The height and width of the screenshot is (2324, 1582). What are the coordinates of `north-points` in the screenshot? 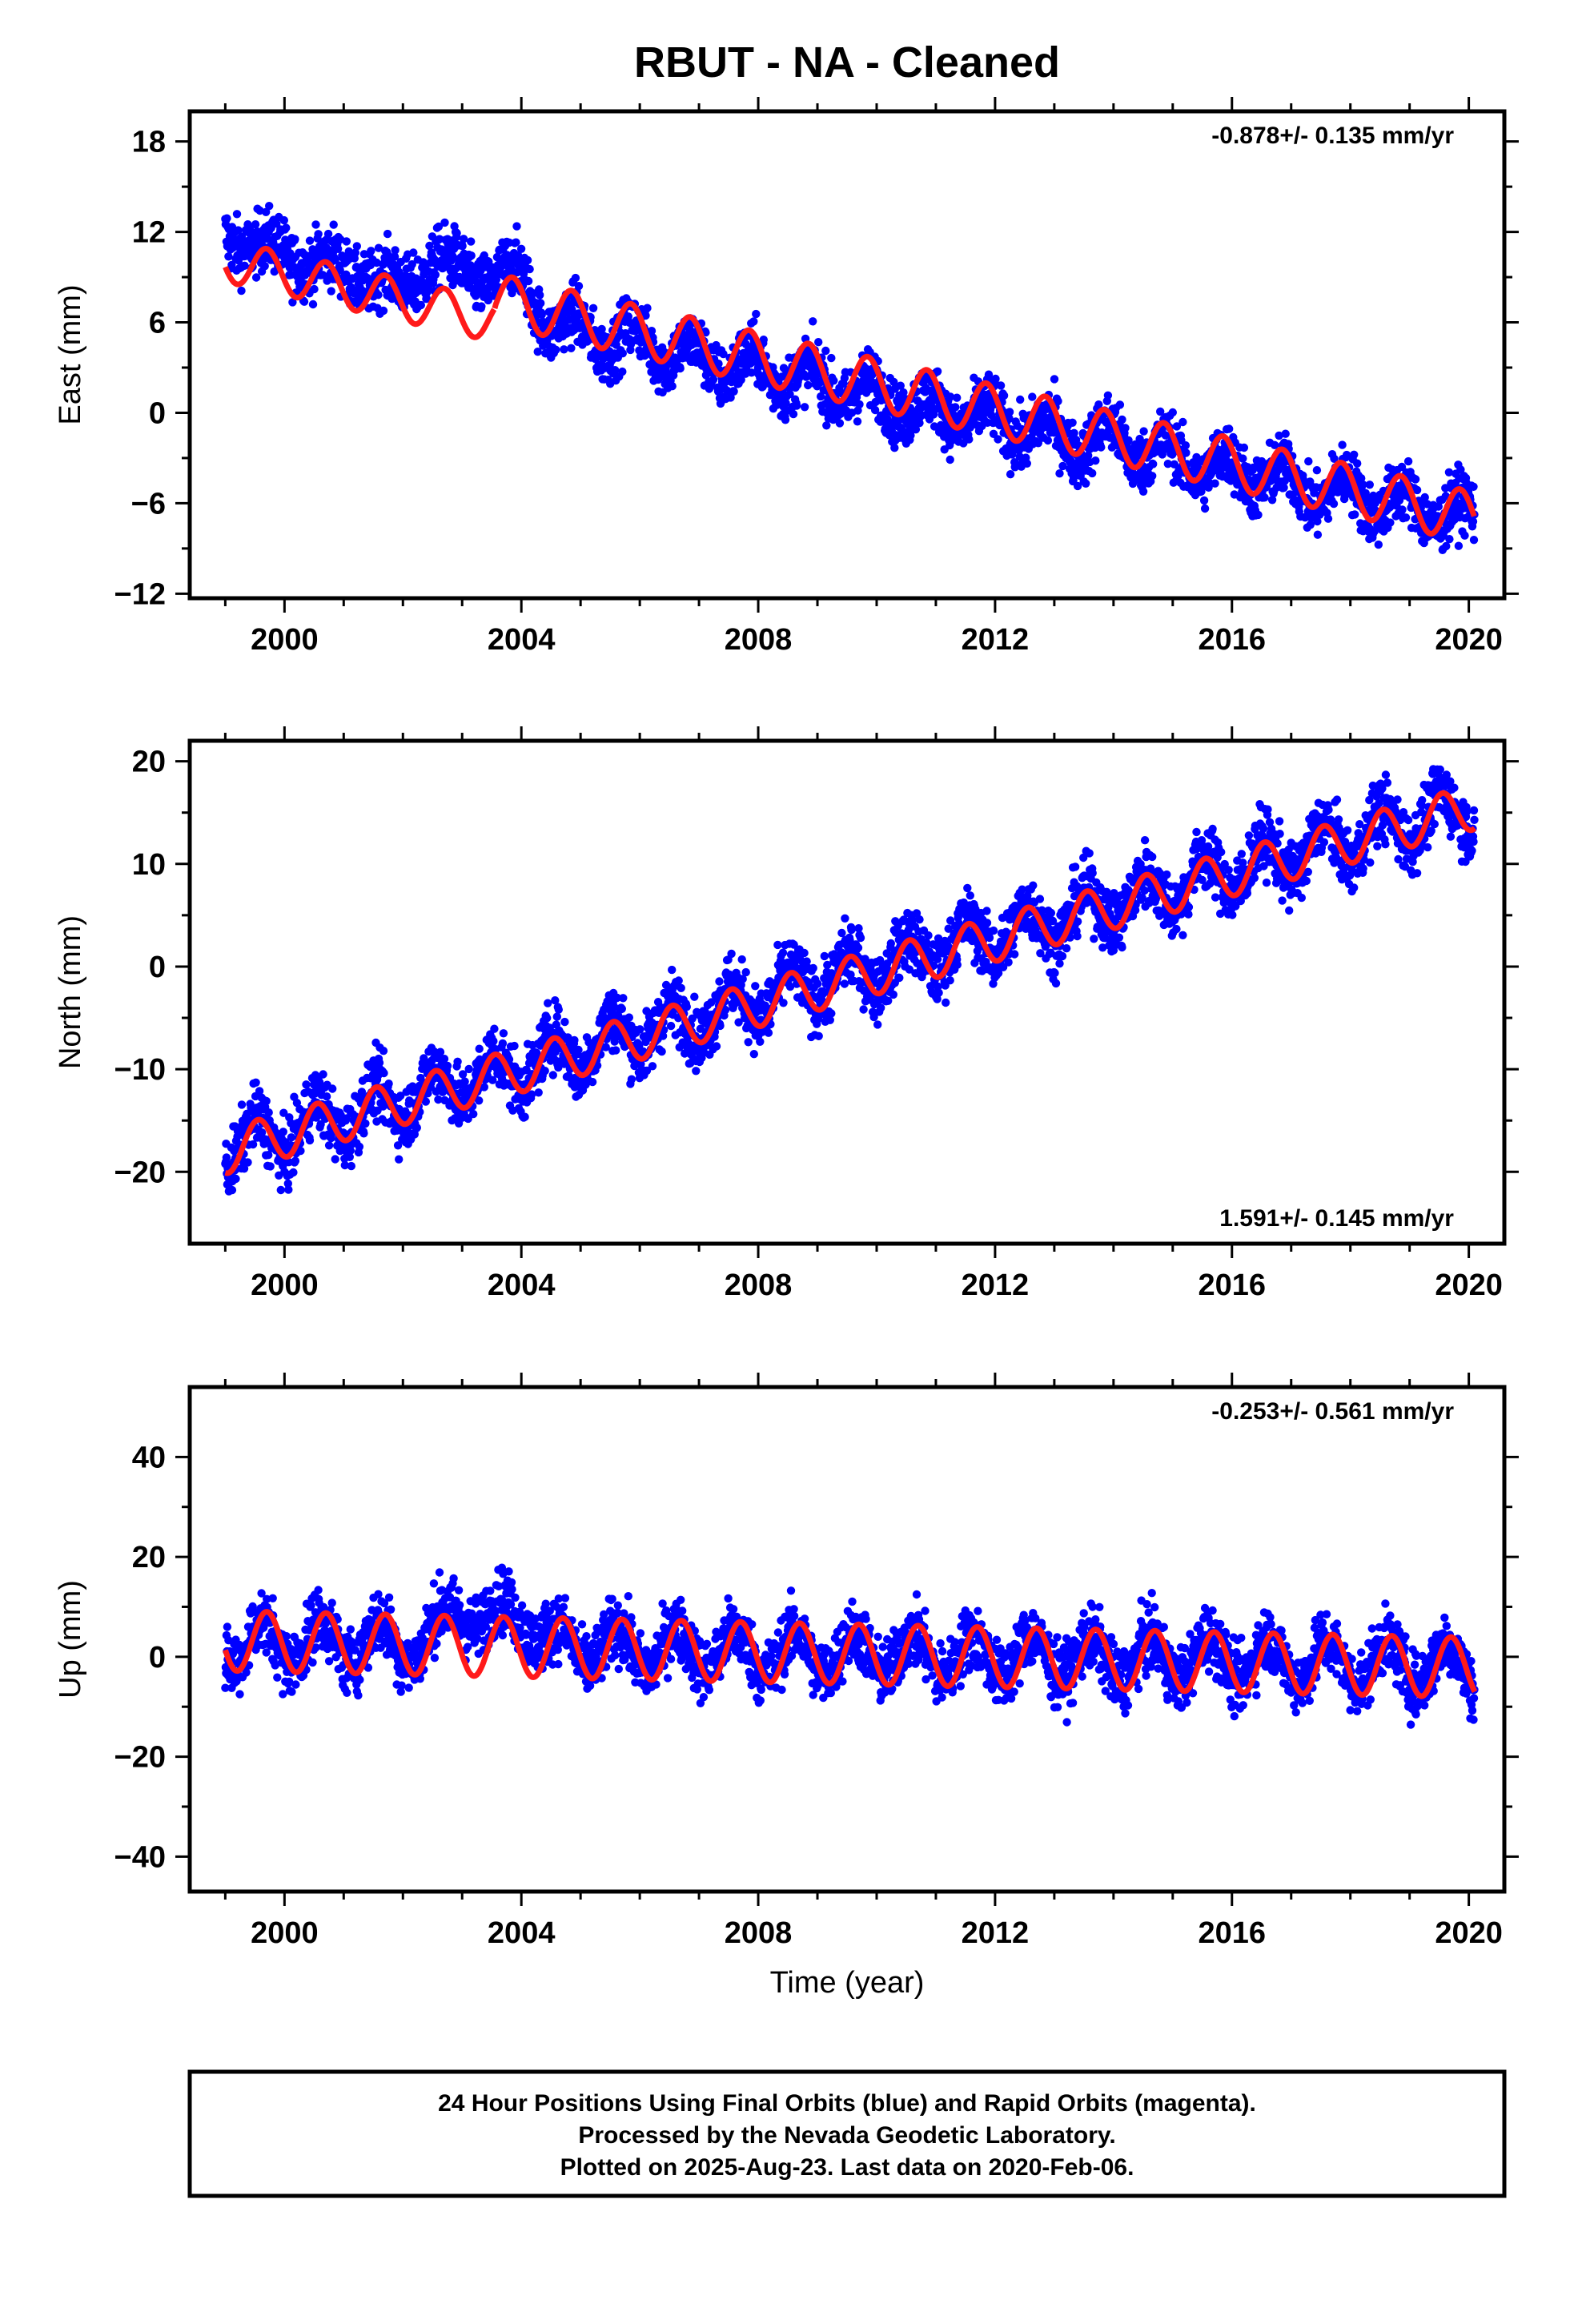 It's located at (850, 980).